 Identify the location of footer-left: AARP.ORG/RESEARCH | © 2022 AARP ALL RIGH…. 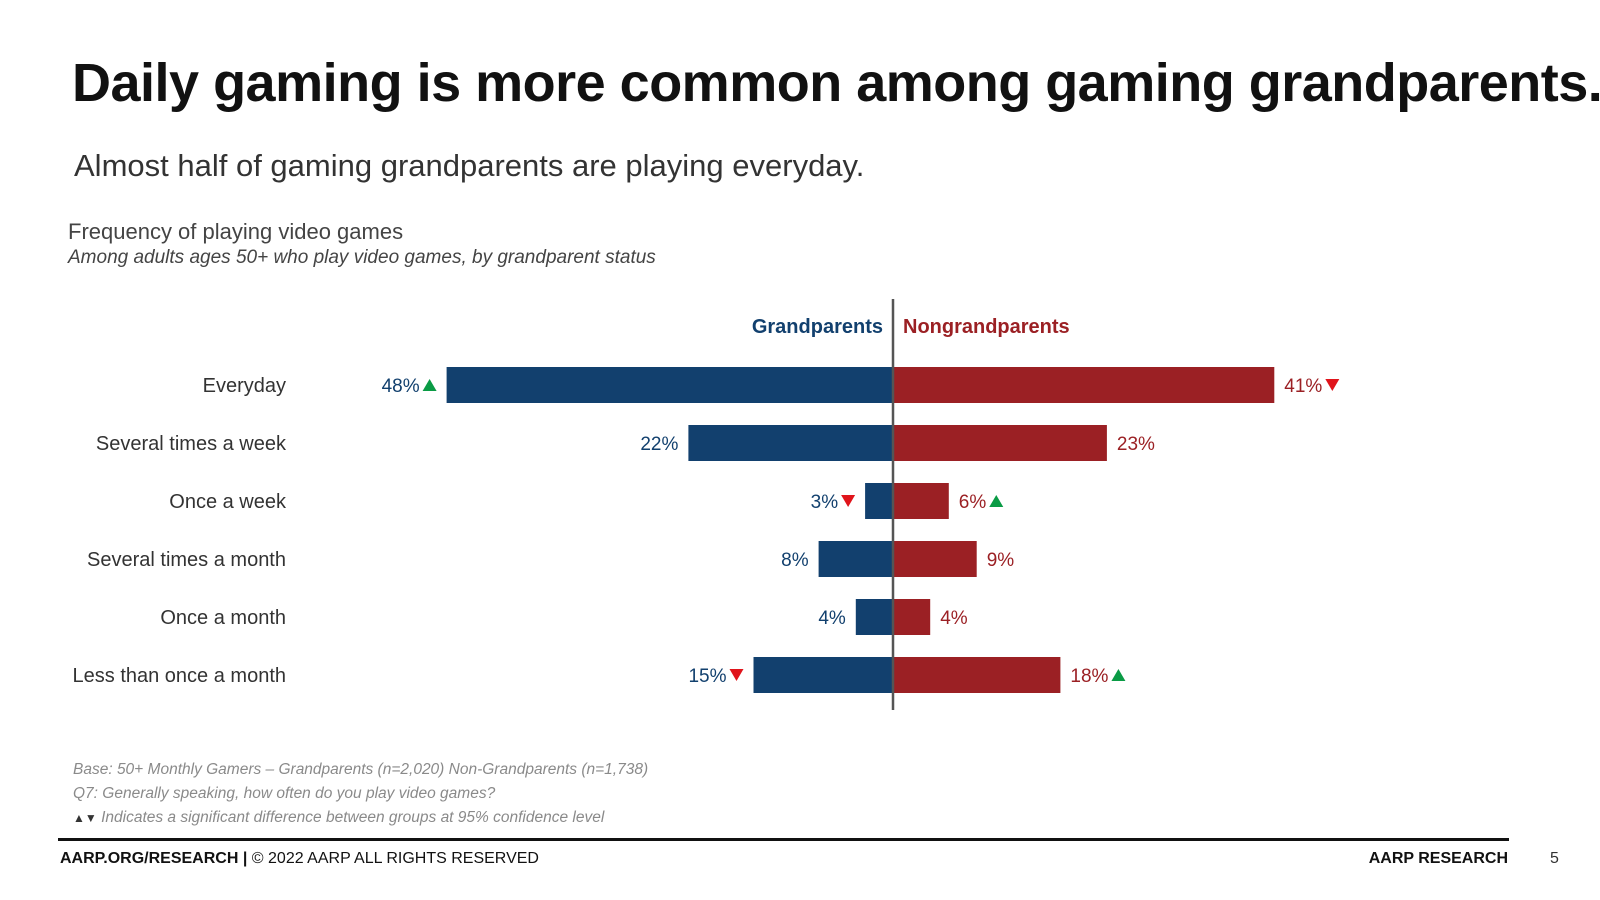
(299, 859).